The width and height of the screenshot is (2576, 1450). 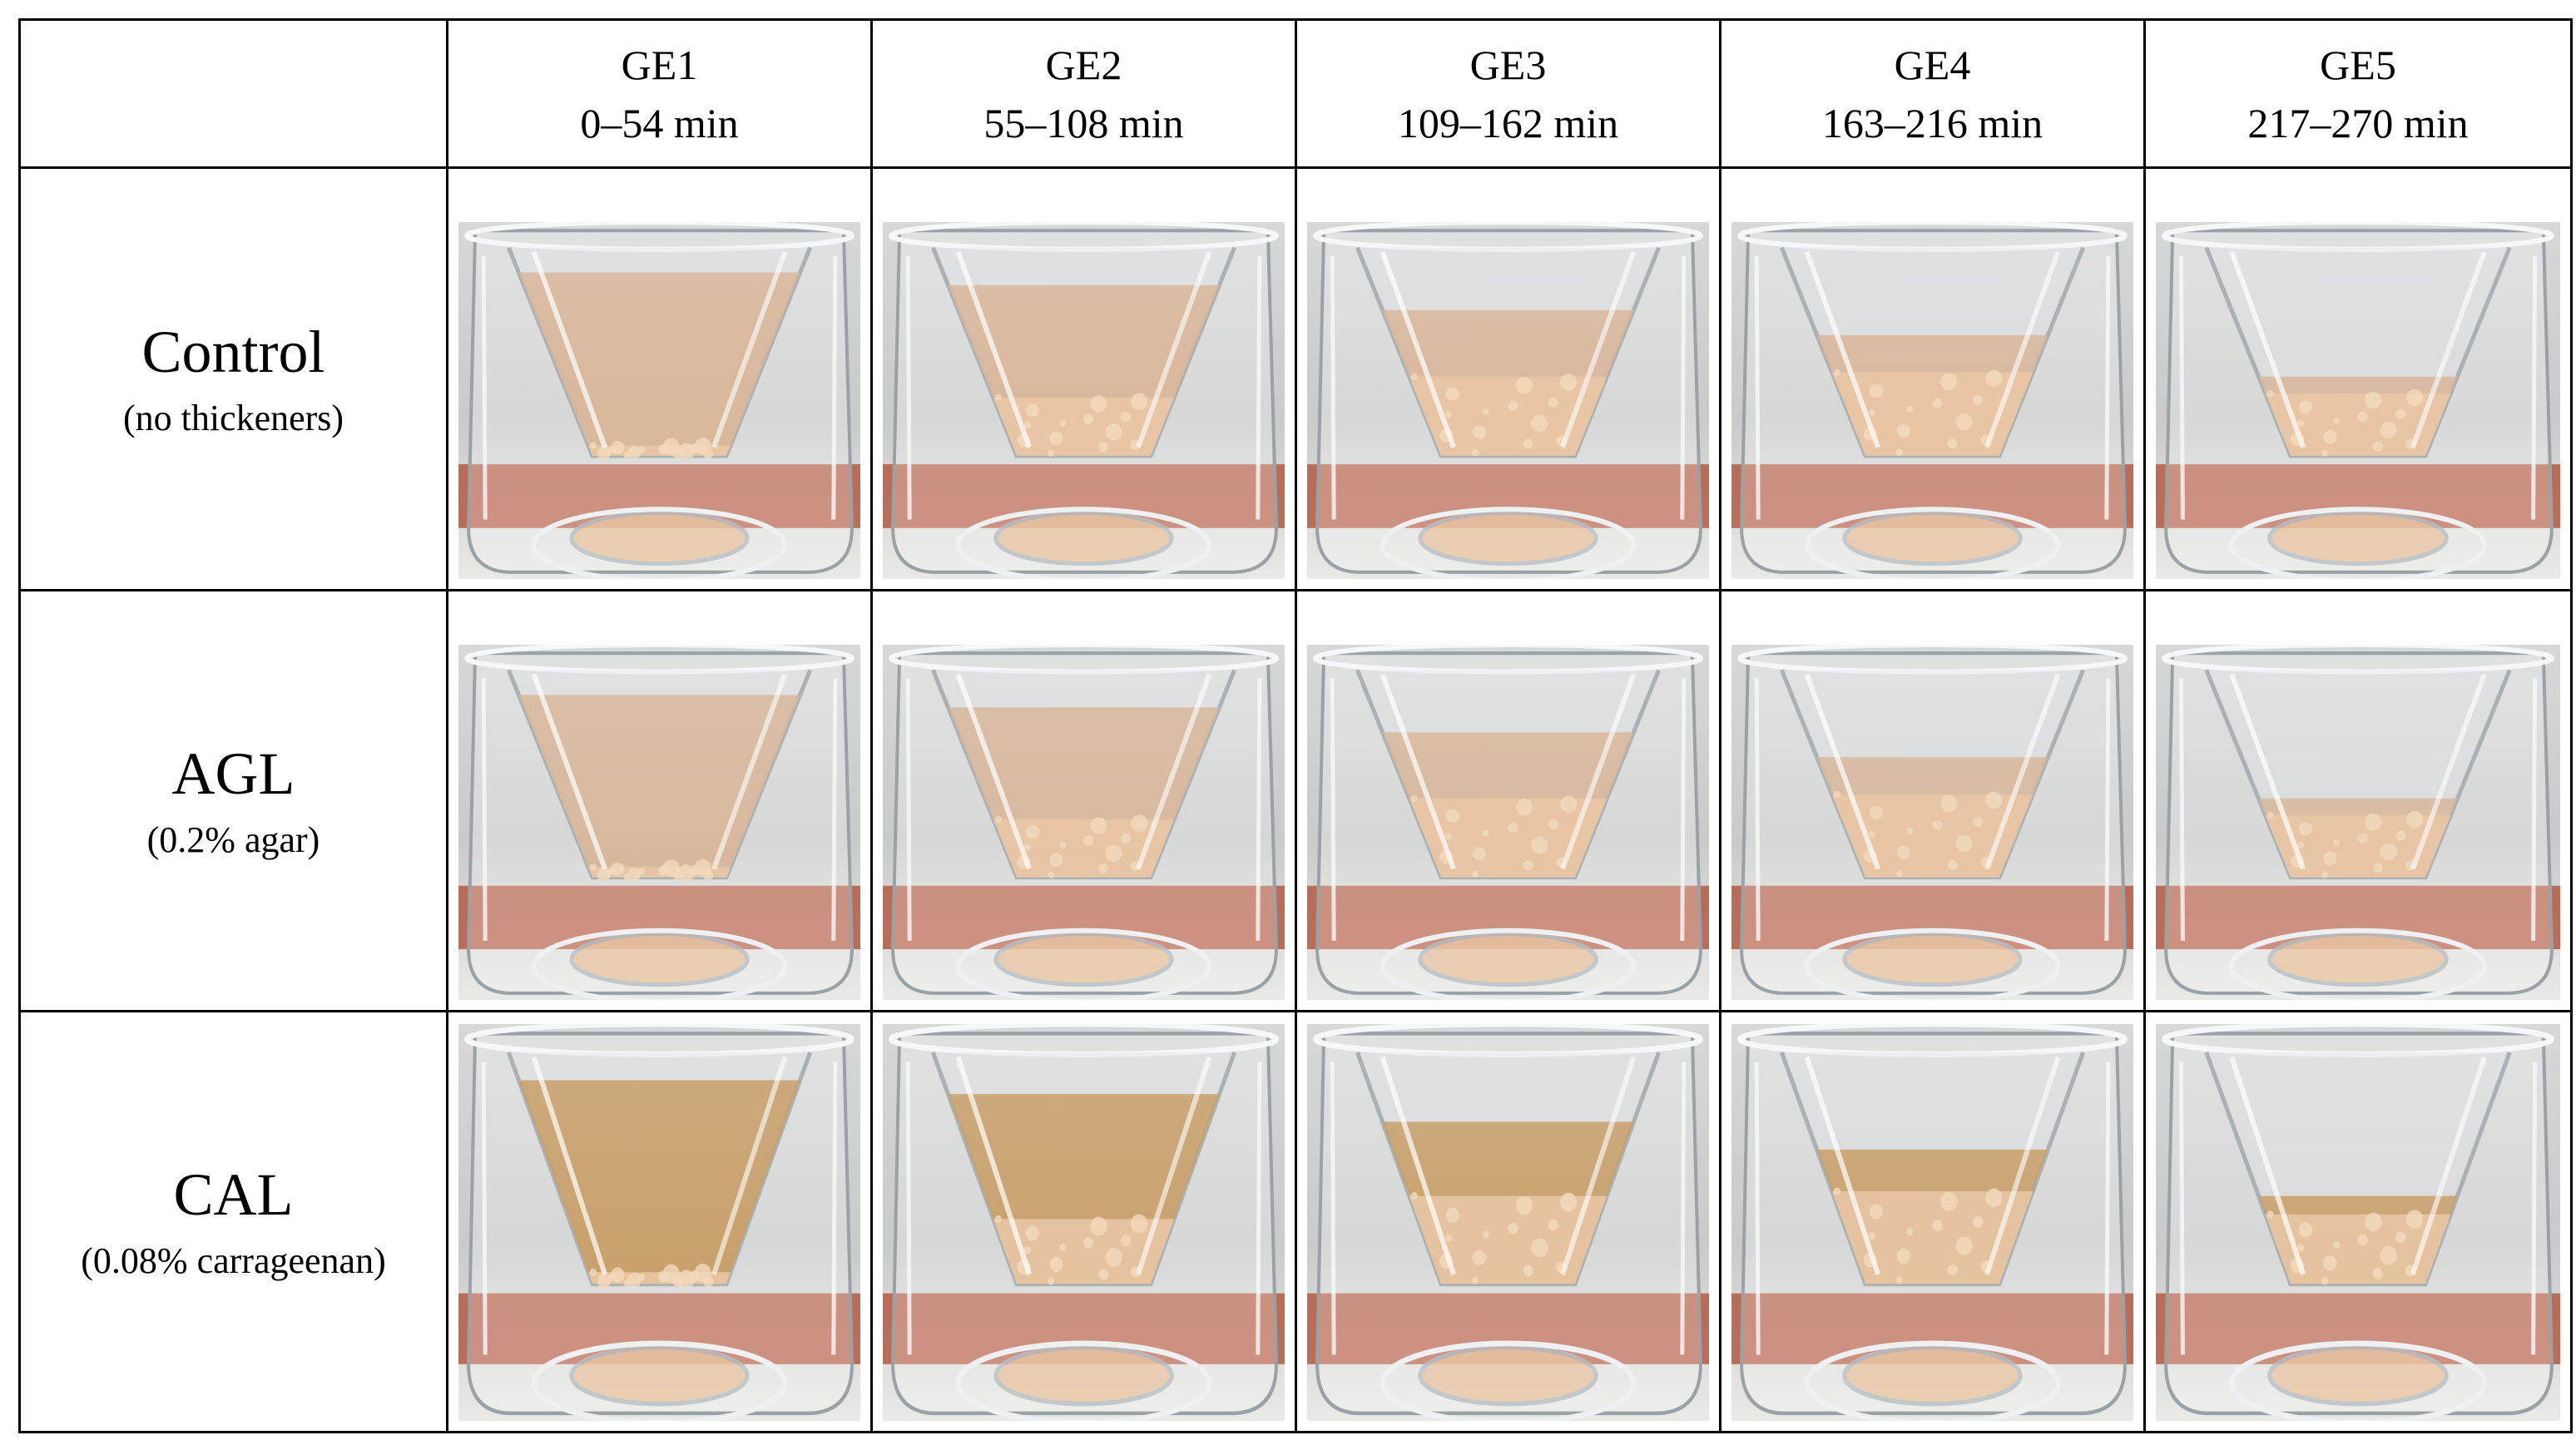 I want to click on row-label: Control, so click(x=233, y=351).